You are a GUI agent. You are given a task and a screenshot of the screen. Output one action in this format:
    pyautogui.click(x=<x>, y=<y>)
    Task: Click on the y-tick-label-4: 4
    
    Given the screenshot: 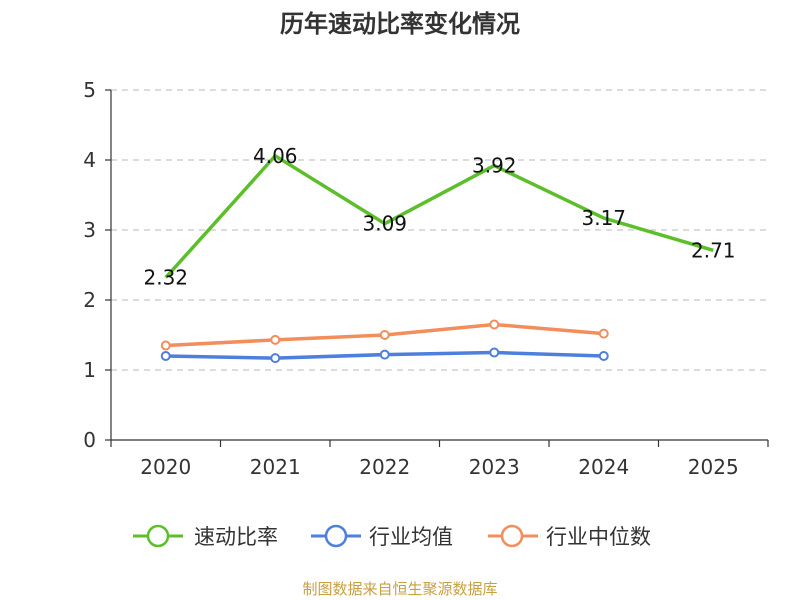 What is the action you would take?
    pyautogui.click(x=89, y=160)
    